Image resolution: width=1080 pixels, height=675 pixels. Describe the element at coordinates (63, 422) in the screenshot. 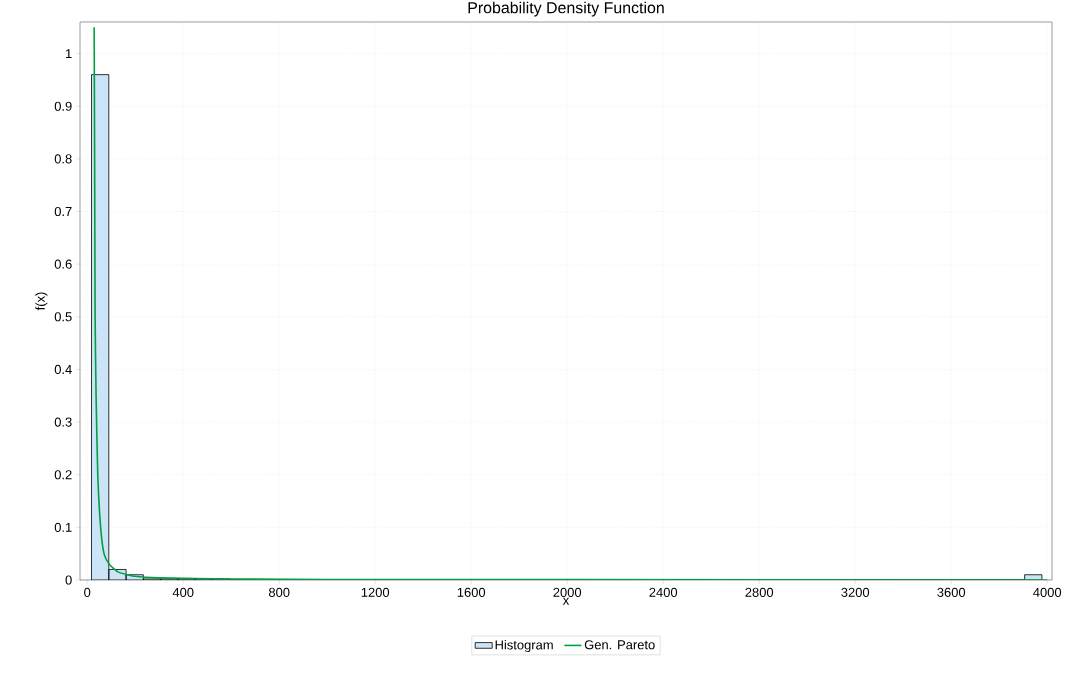

I see `y-tick-label: 0.3` at that location.